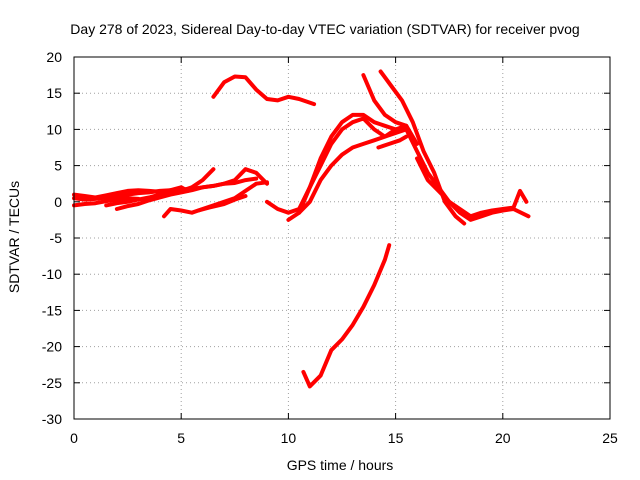 The width and height of the screenshot is (640, 480). What do you see at coordinates (340, 465) in the screenshot?
I see `x-axis-label: GPS time / hours` at bounding box center [340, 465].